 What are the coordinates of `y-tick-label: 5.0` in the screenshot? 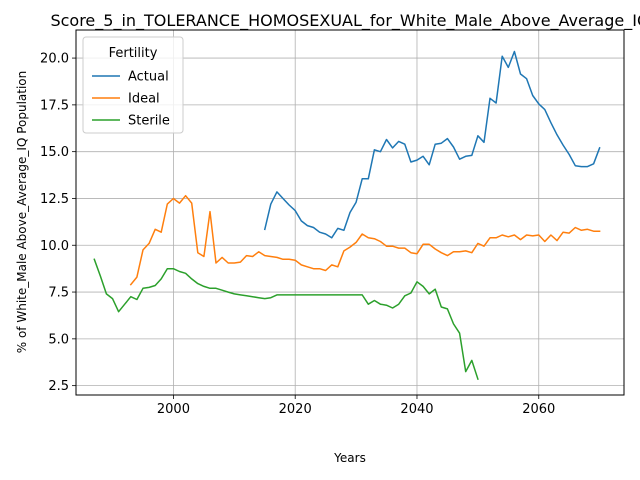 It's located at (58, 339).